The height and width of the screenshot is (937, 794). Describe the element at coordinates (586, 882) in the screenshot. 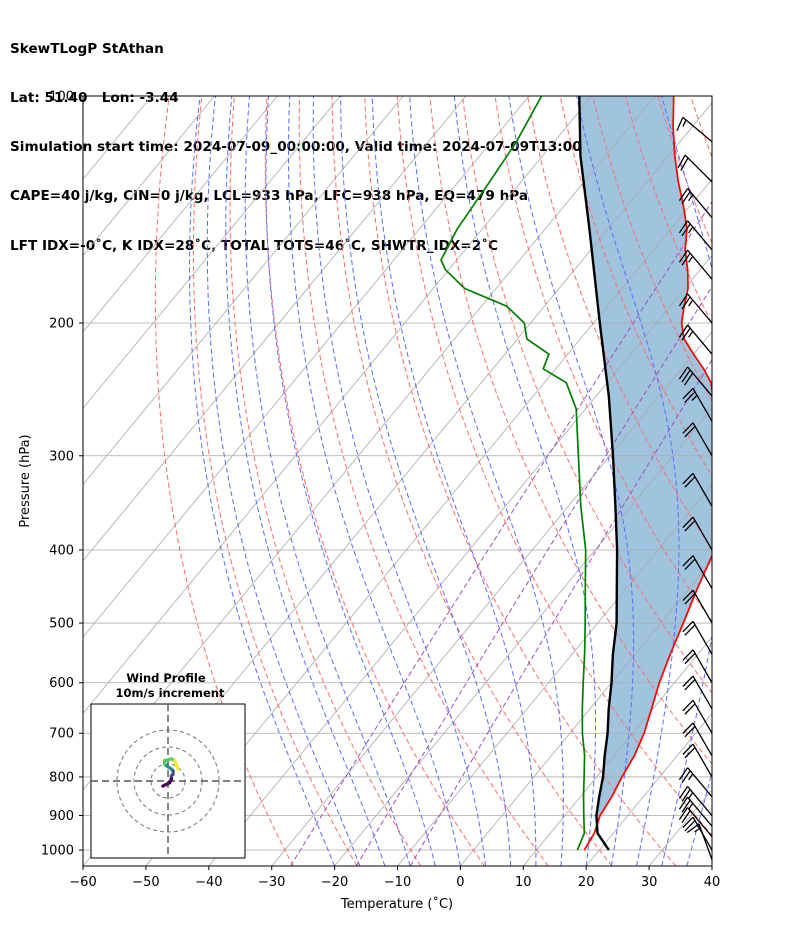

I see `x-tick-label: 20` at that location.